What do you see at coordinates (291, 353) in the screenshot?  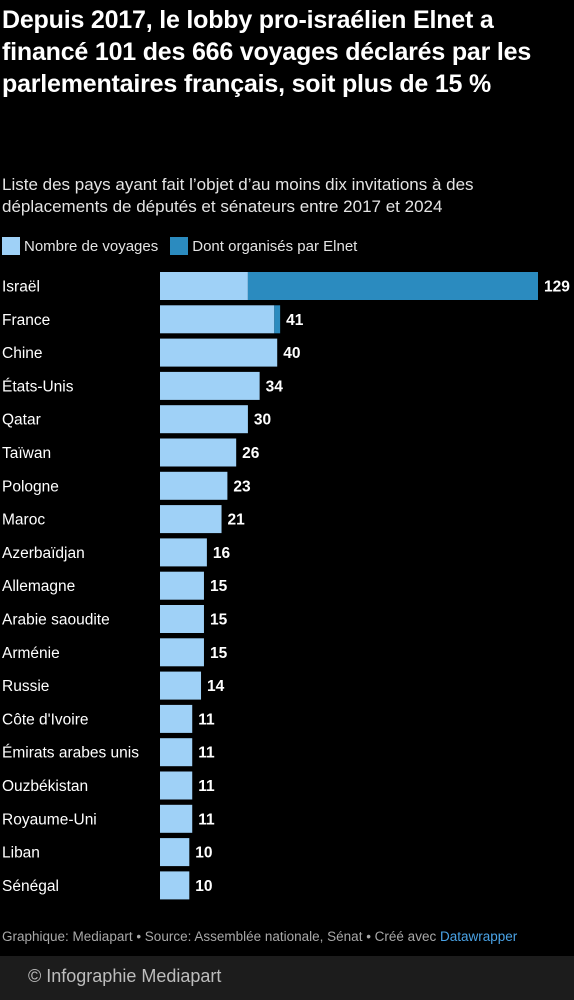 I see `value-label: 40` at bounding box center [291, 353].